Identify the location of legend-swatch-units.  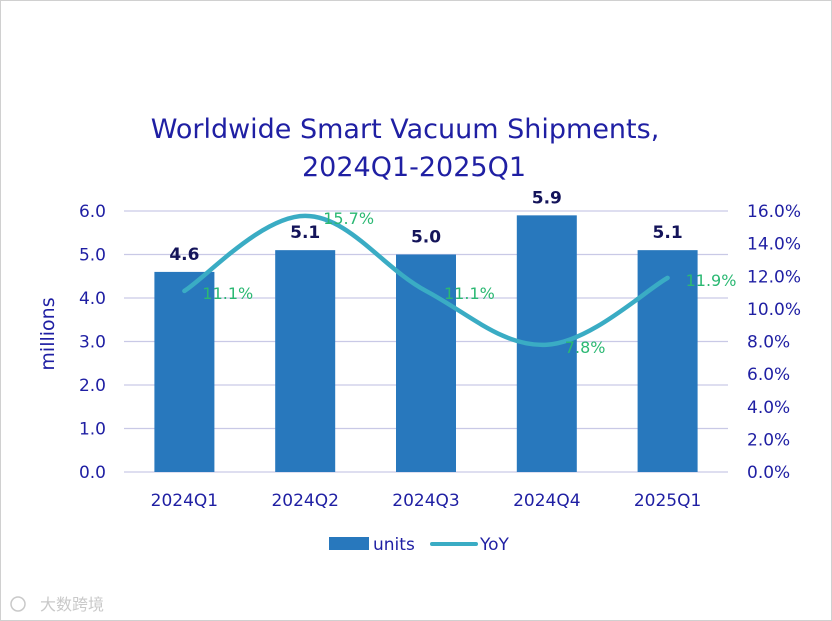
(349, 543).